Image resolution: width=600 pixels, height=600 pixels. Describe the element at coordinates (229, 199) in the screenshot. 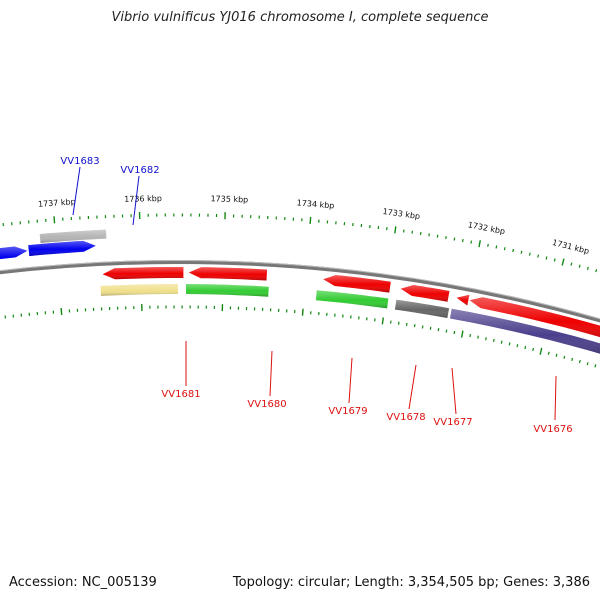

I see `tick-label: 1735 kbp` at that location.